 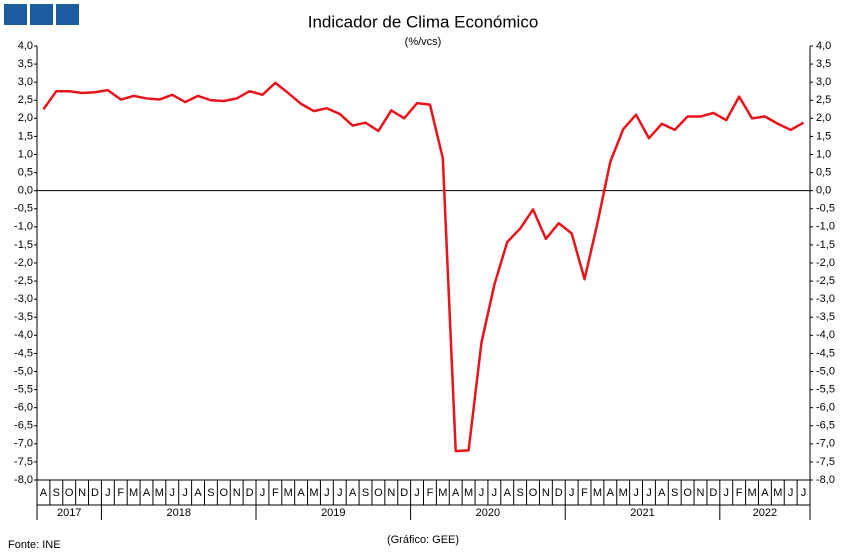 What do you see at coordinates (23, 335) in the screenshot?
I see `y-tick-label: -4,0` at bounding box center [23, 335].